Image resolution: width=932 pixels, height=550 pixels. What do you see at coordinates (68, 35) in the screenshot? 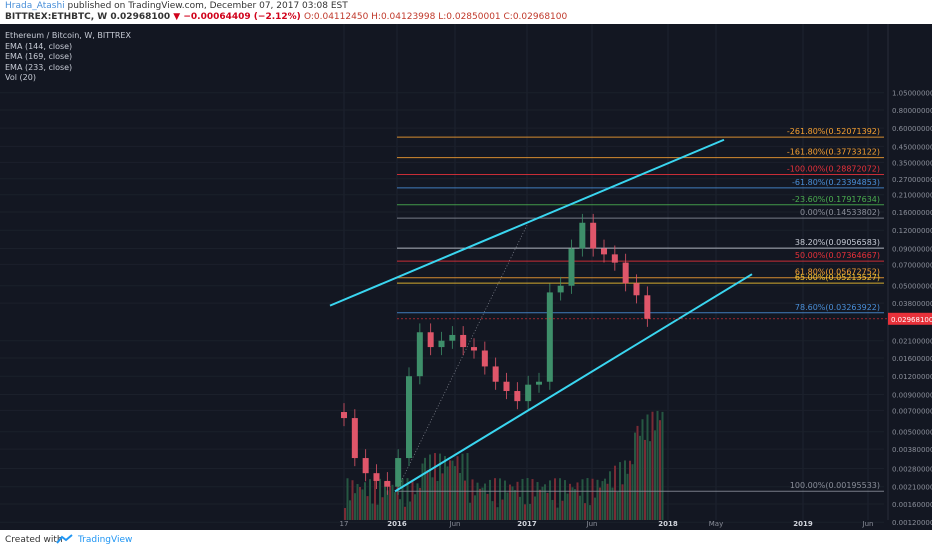
I see `legend-title: Ethereum / Bitcoin, W, BITTREX` at bounding box center [68, 35].